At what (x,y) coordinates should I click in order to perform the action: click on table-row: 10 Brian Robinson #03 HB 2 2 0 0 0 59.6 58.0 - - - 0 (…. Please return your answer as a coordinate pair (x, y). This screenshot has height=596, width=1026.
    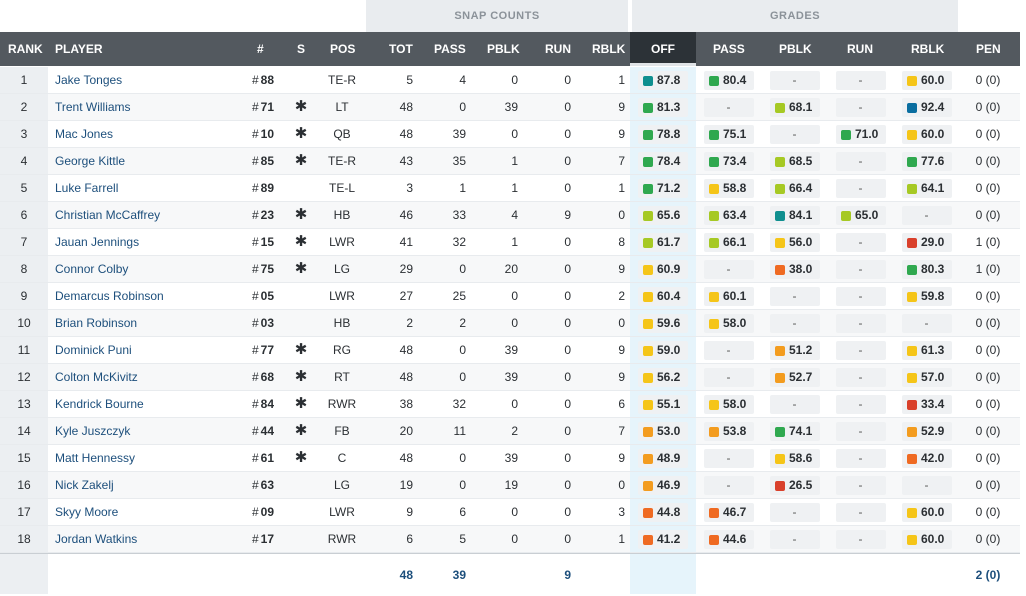
    Looking at the image, I should click on (510, 323).